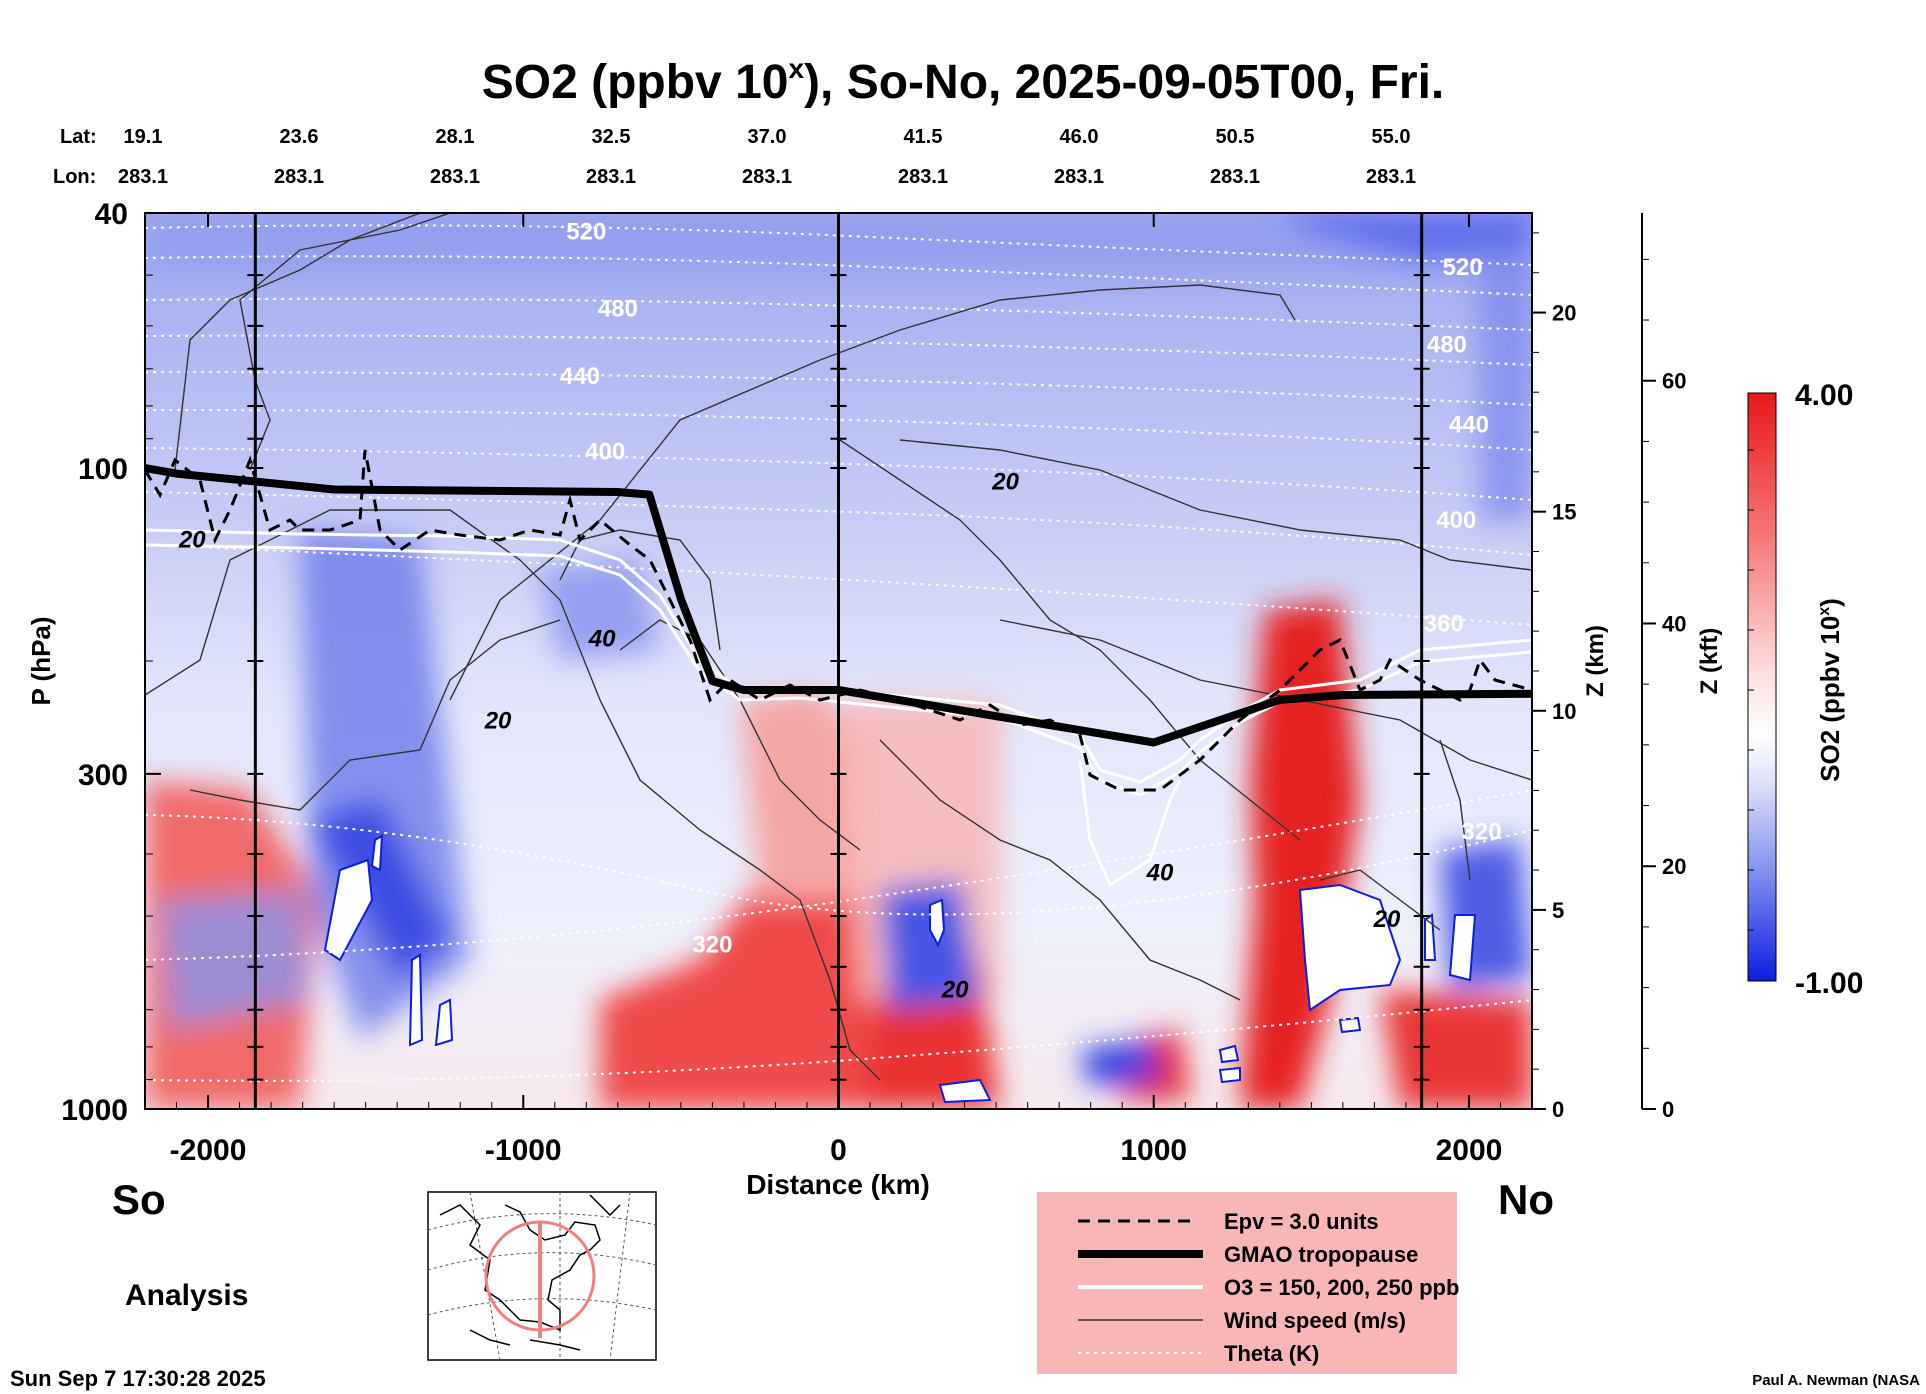  Describe the element at coordinates (1674, 866) in the screenshot. I see `z-kft-tick-label: 20` at that location.